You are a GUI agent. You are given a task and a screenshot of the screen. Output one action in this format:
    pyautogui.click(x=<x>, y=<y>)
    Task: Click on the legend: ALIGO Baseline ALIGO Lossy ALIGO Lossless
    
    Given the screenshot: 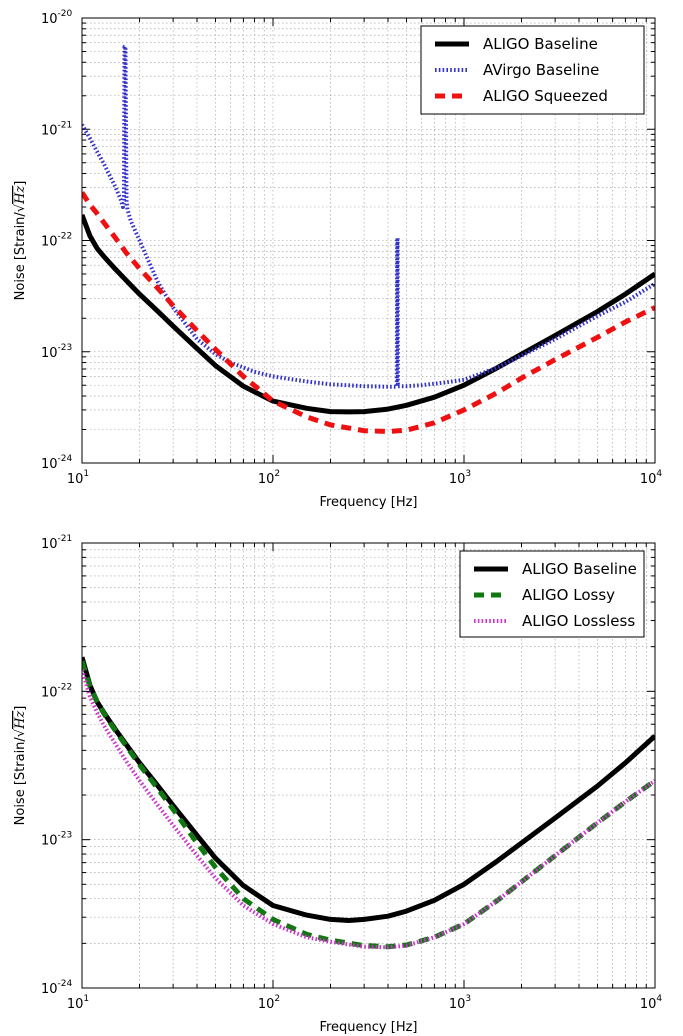 What is the action you would take?
    pyautogui.click(x=552, y=594)
    